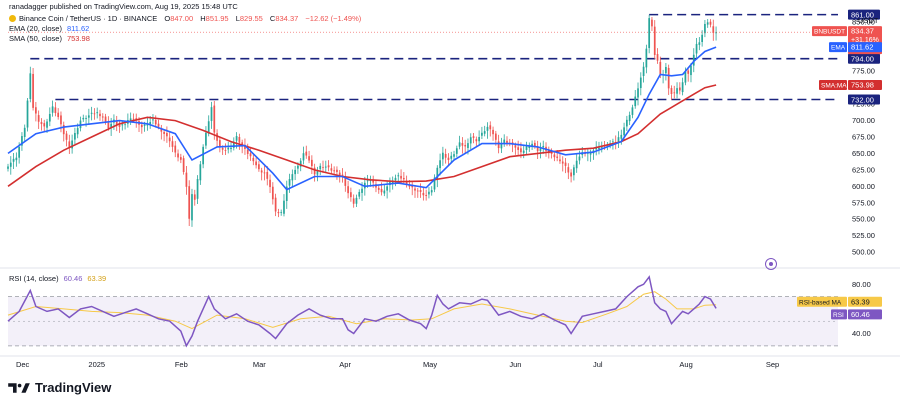  Describe the element at coordinates (362, 311) in the screenshot. I see `rsi-line` at that location.